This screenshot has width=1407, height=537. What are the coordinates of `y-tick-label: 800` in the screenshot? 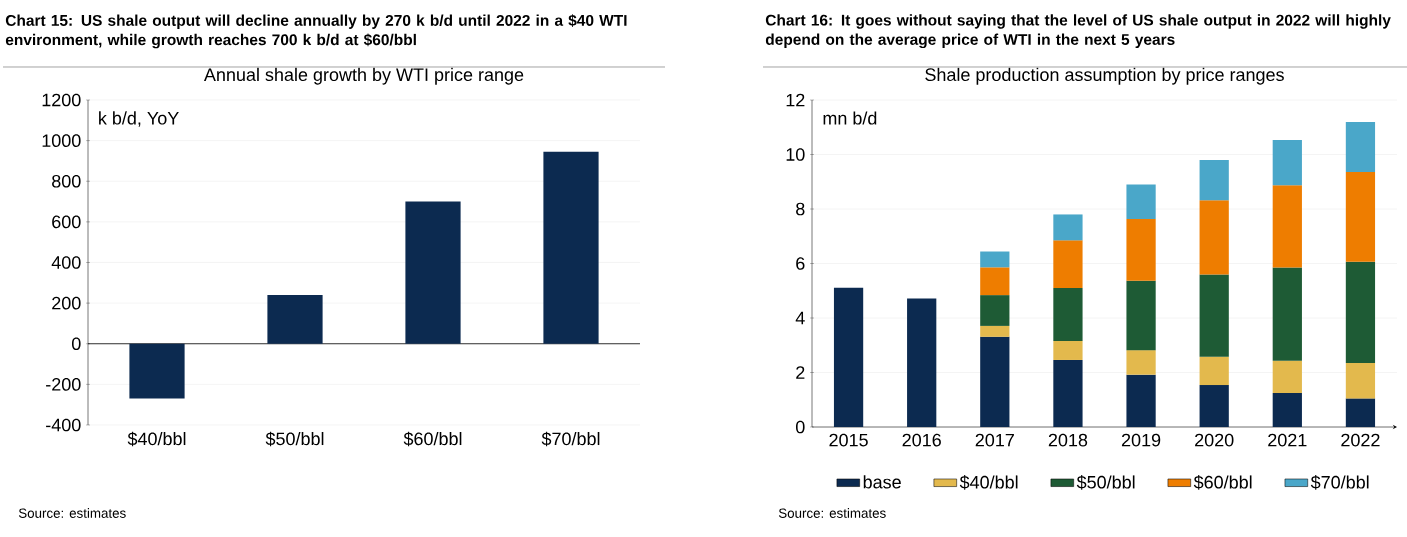 It's located at (66, 181).